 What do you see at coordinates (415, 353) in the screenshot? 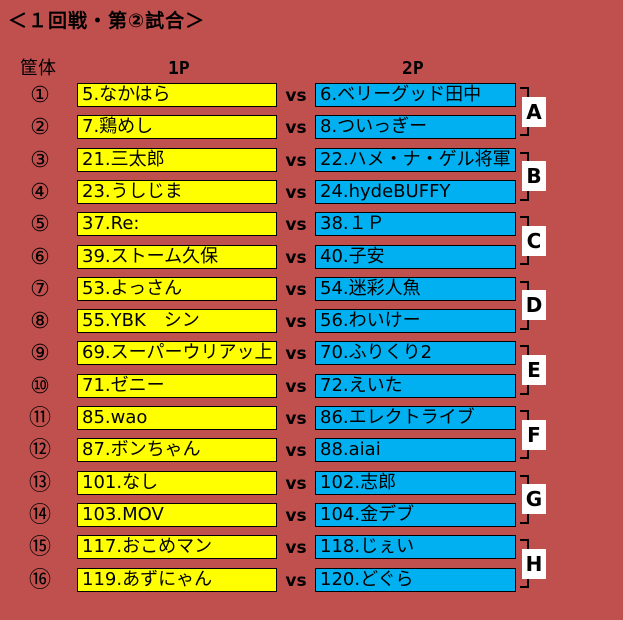
I see `player-2p-cell: 70.ふりくり2` at bounding box center [415, 353].